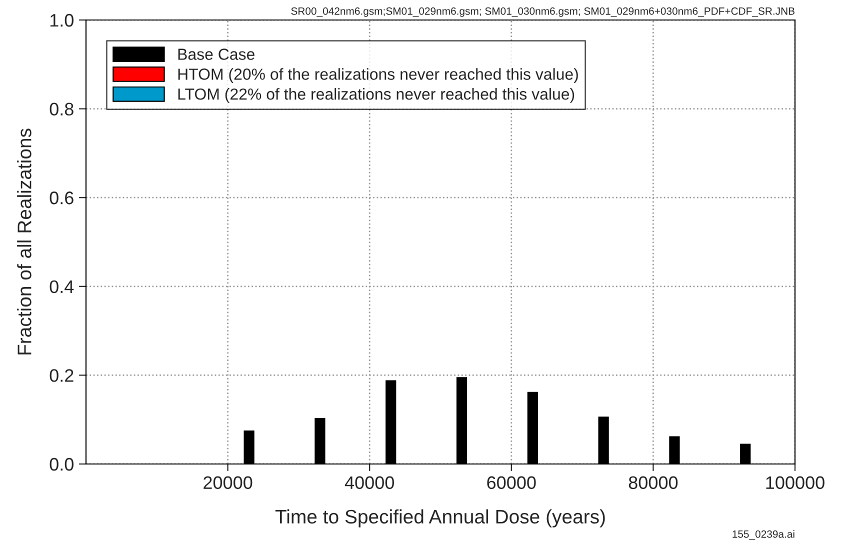 The height and width of the screenshot is (545, 842). Describe the element at coordinates (62, 287) in the screenshot. I see `y-tick-label: 0.4` at that location.